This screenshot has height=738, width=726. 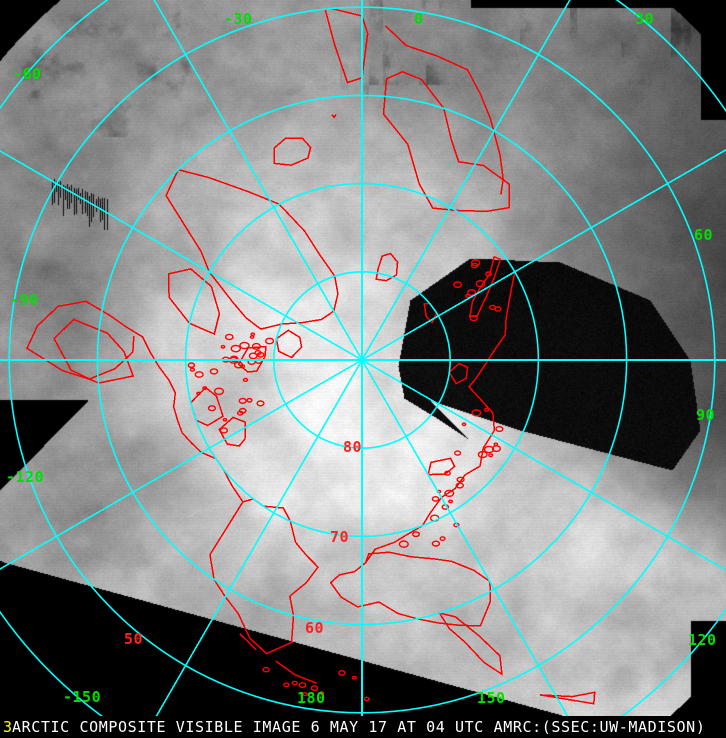 What do you see at coordinates (8, 727) in the screenshot?
I see `caption-index: 3` at bounding box center [8, 727].